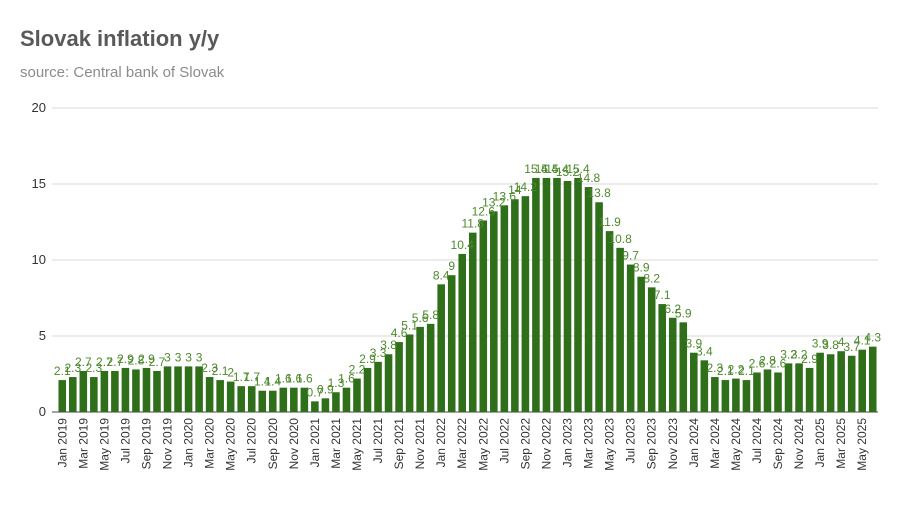 The image size is (900, 510). Describe the element at coordinates (430, 315) in the screenshot. I see `data-label: 5.8` at that location.